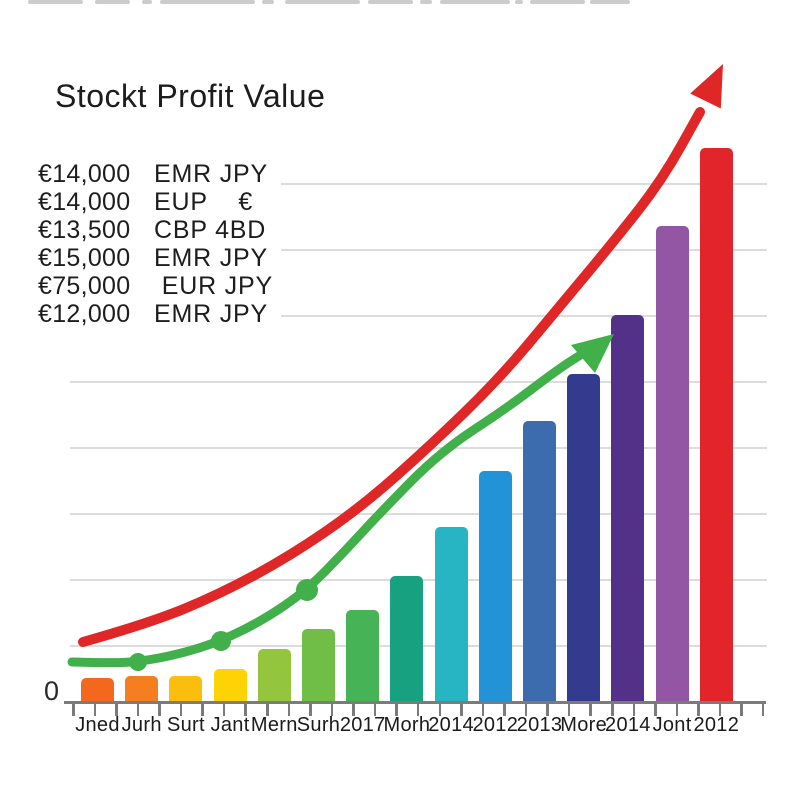  Describe the element at coordinates (210, 229) in the screenshot. I see `legend-currency-code: CBP 4BD` at that location.